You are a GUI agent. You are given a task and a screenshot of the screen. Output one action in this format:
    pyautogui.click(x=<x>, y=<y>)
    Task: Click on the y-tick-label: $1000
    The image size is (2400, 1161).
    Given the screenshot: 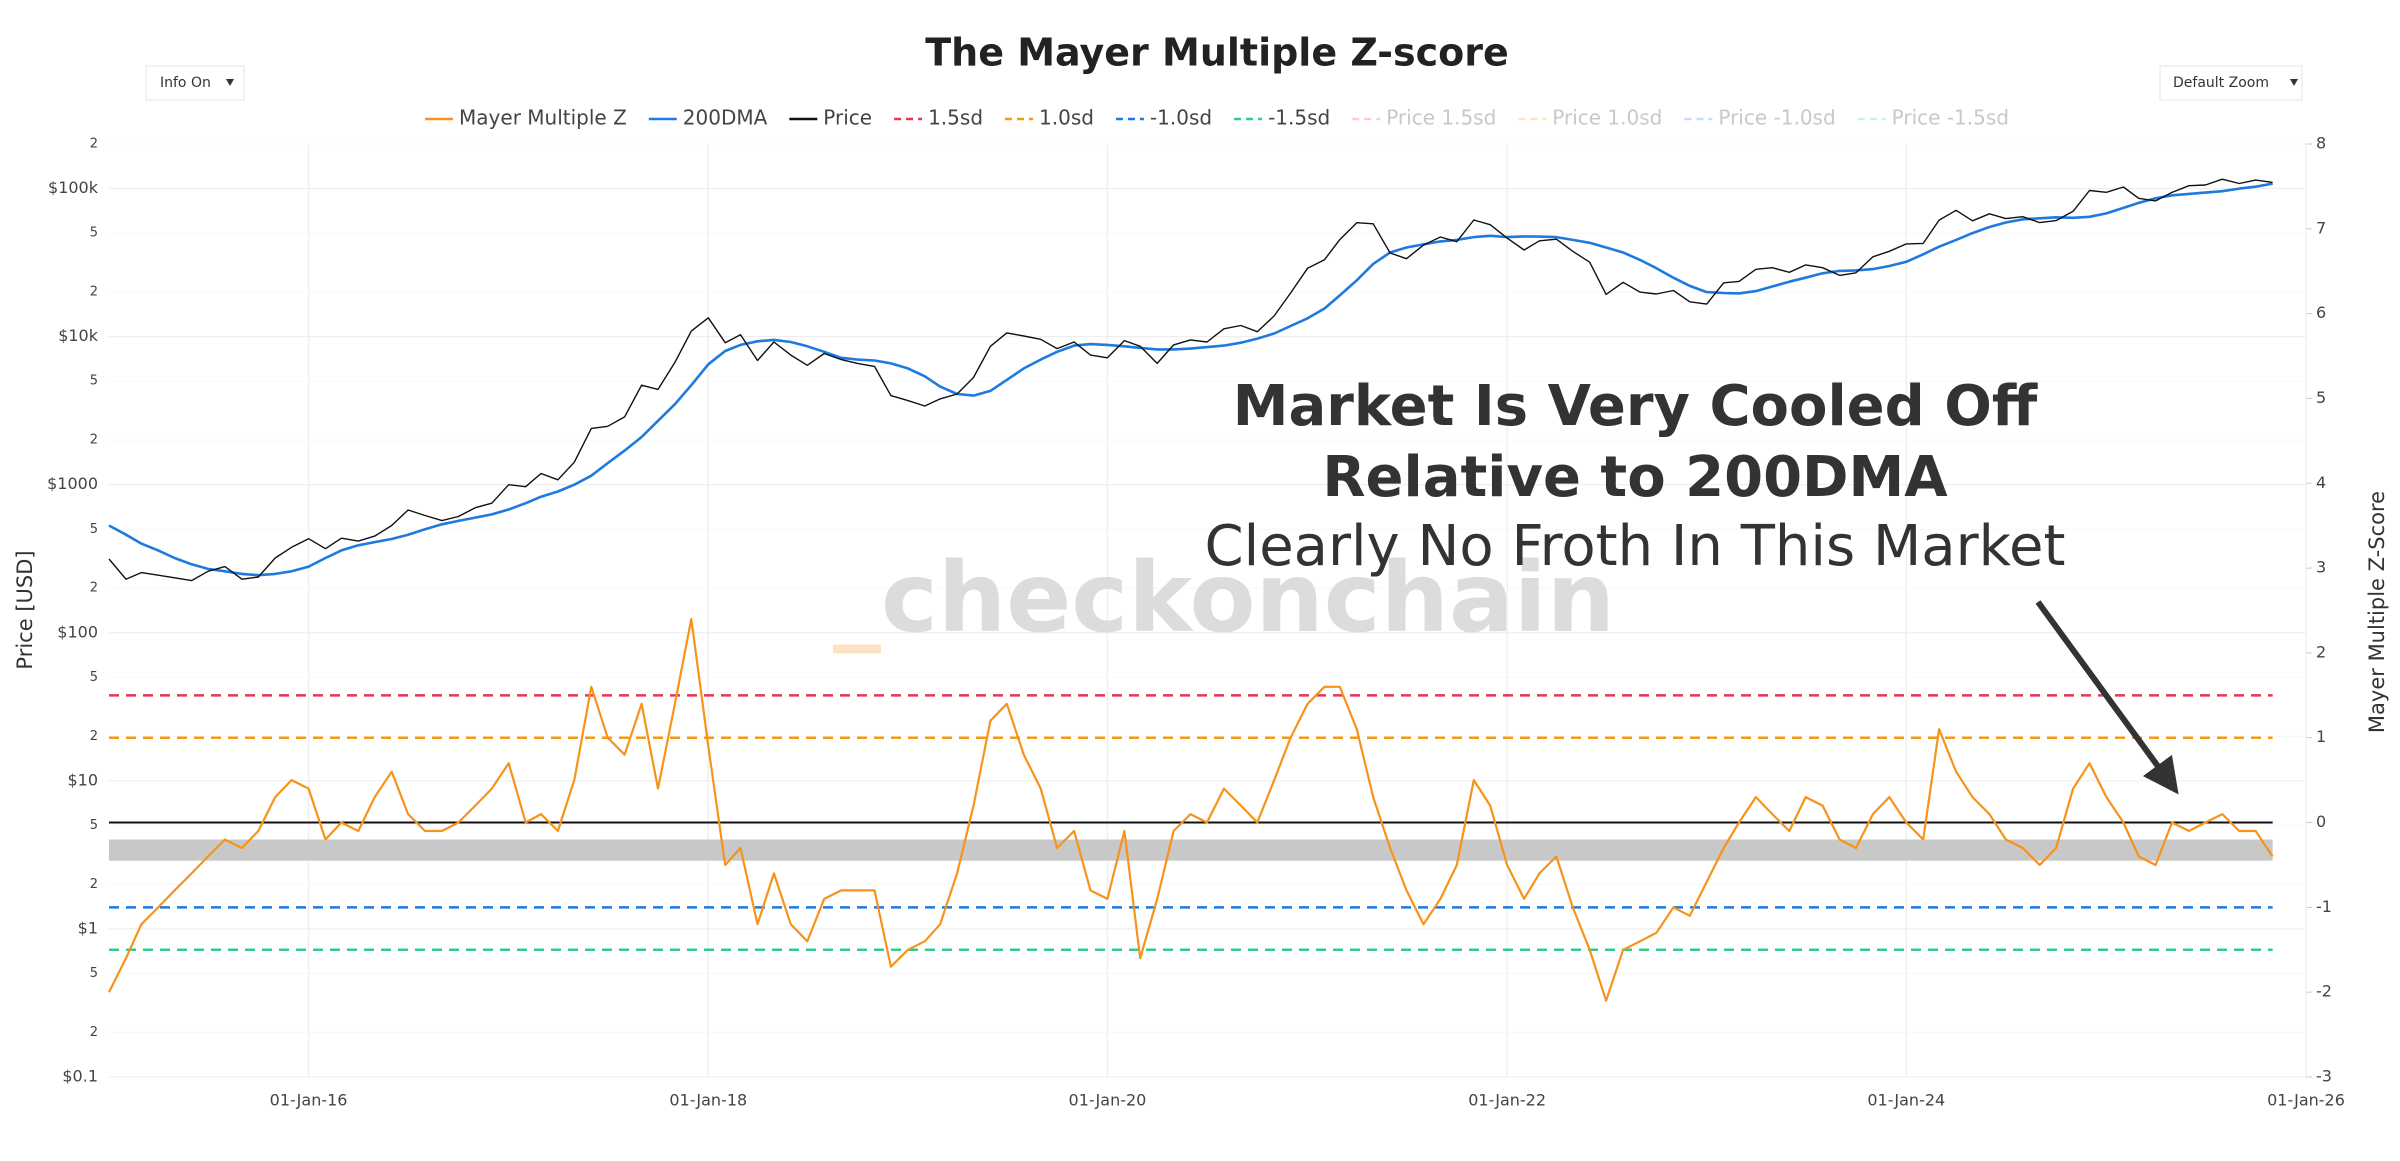 What is the action you would take?
    pyautogui.click(x=72, y=483)
    